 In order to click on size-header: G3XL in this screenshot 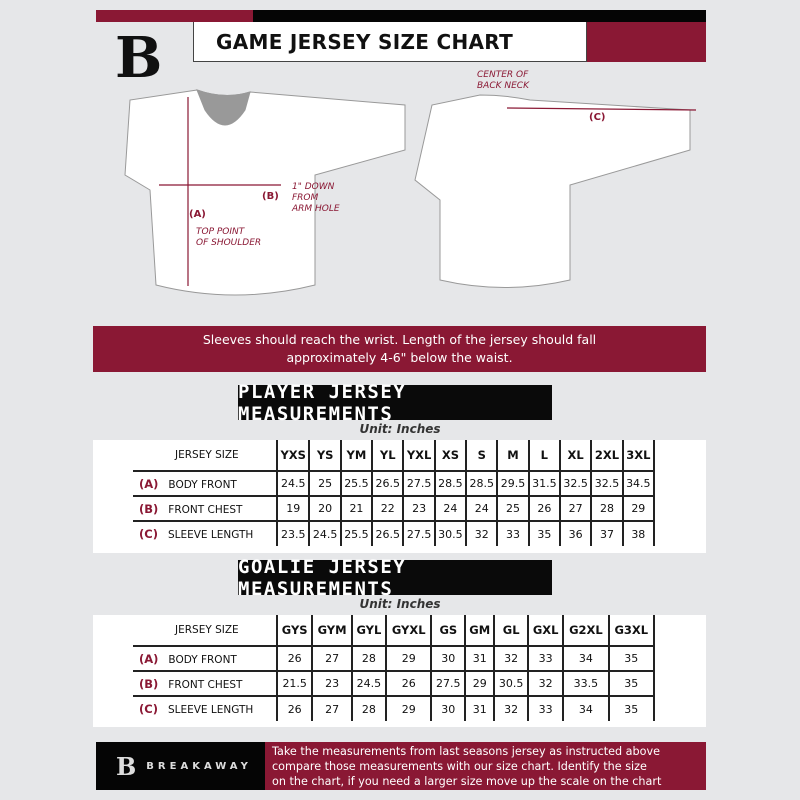, I will do `click(631, 631)`.